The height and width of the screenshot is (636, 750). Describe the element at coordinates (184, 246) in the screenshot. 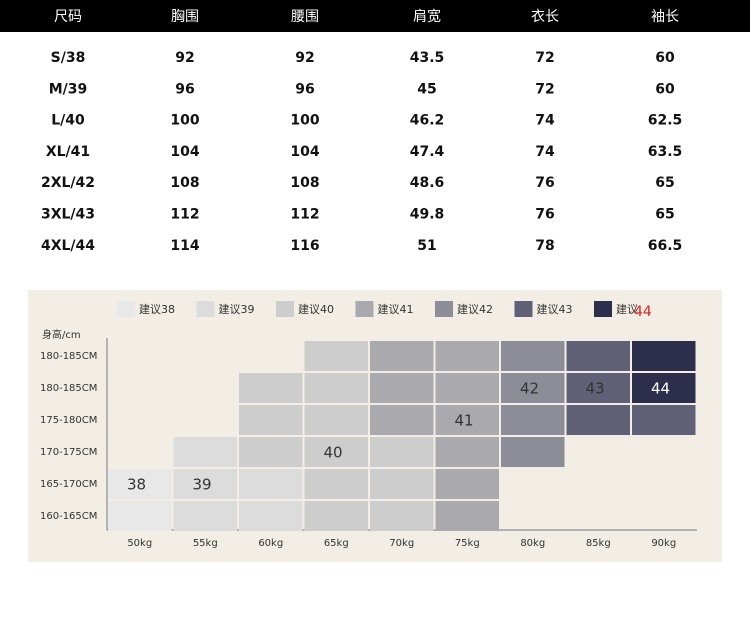

I see `table-cell: 114` at that location.